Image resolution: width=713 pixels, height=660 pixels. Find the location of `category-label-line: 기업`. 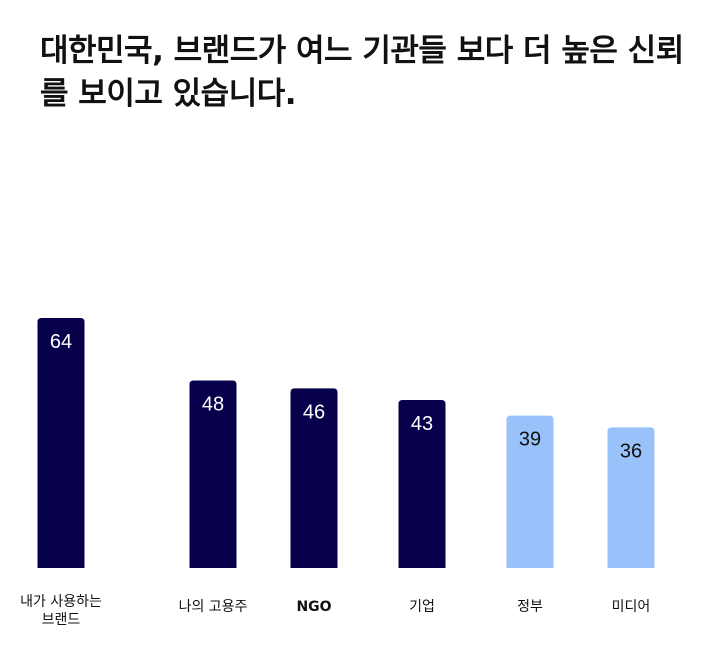

category-label-line: 기업 is located at coordinates (422, 607).